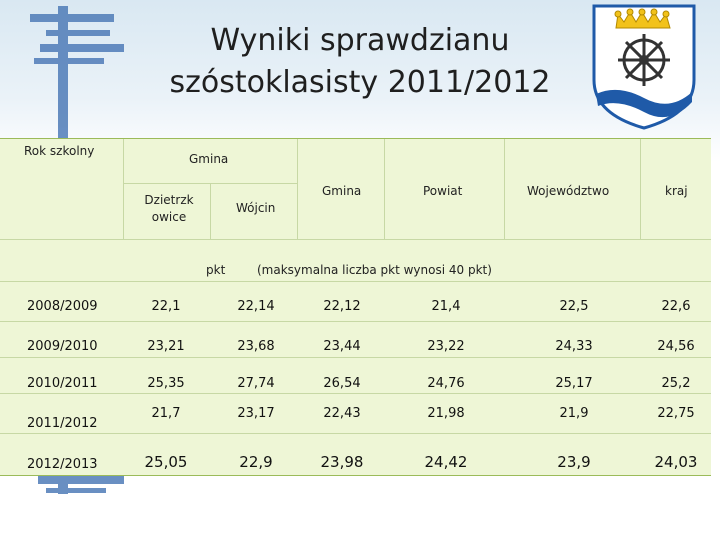  What do you see at coordinates (166, 413) in the screenshot?
I see `cell-dzietrzkowice: 21,7` at bounding box center [166, 413].